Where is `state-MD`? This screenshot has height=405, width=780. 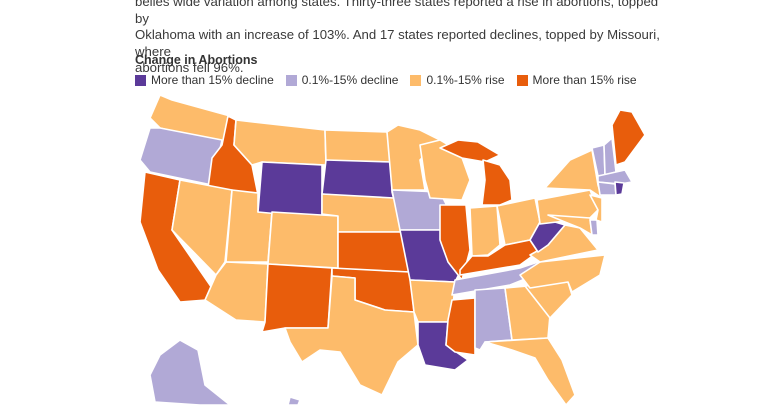
state-MD is located at coordinates (570, 225).